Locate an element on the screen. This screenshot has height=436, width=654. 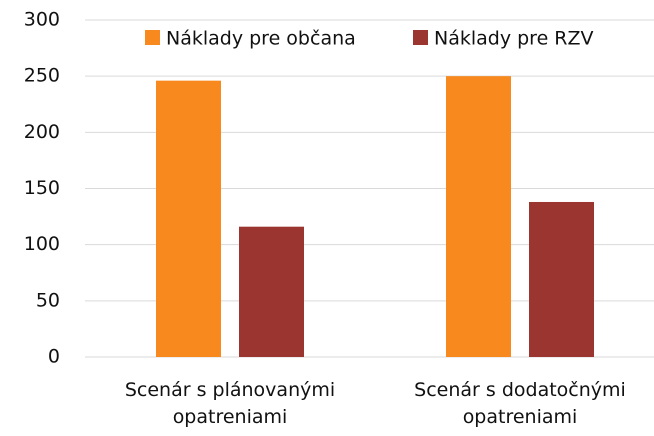
y-tick-label: 50 is located at coordinates (48, 300).